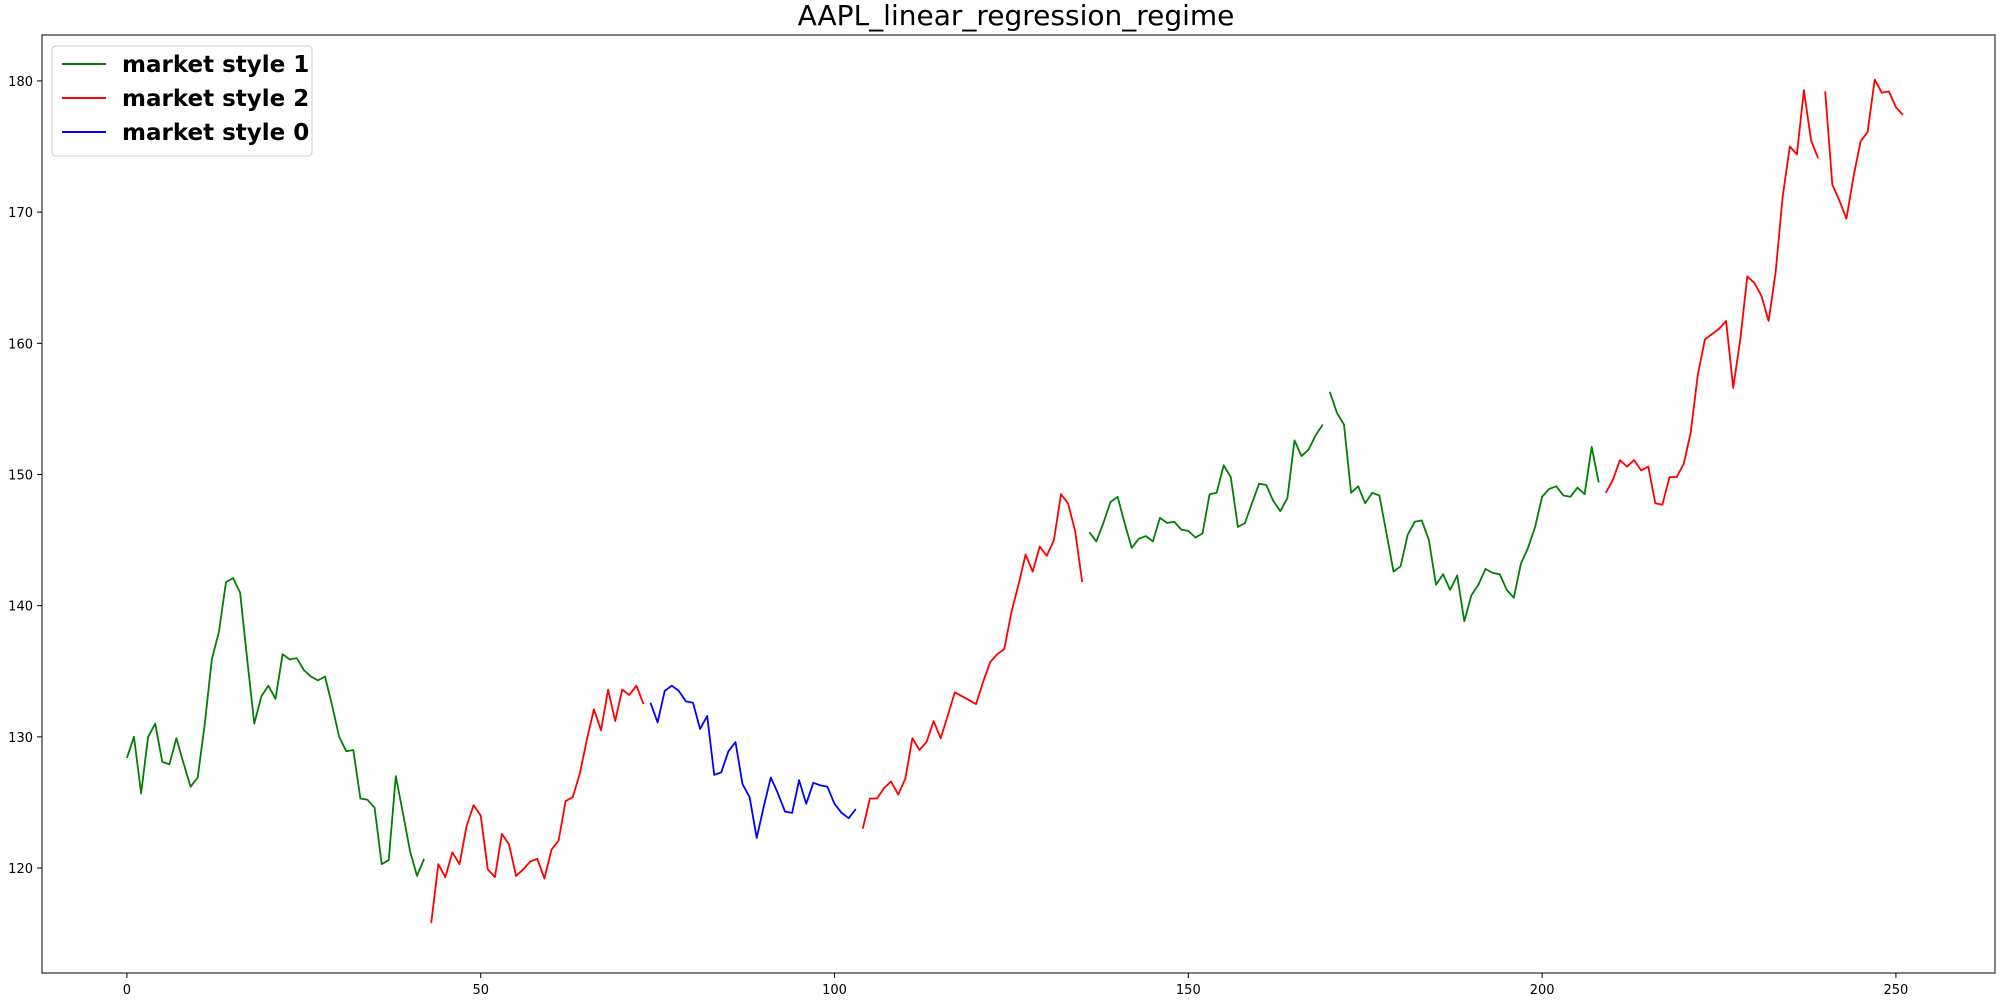  I want to click on x-tick-label: 0, so click(127, 990).